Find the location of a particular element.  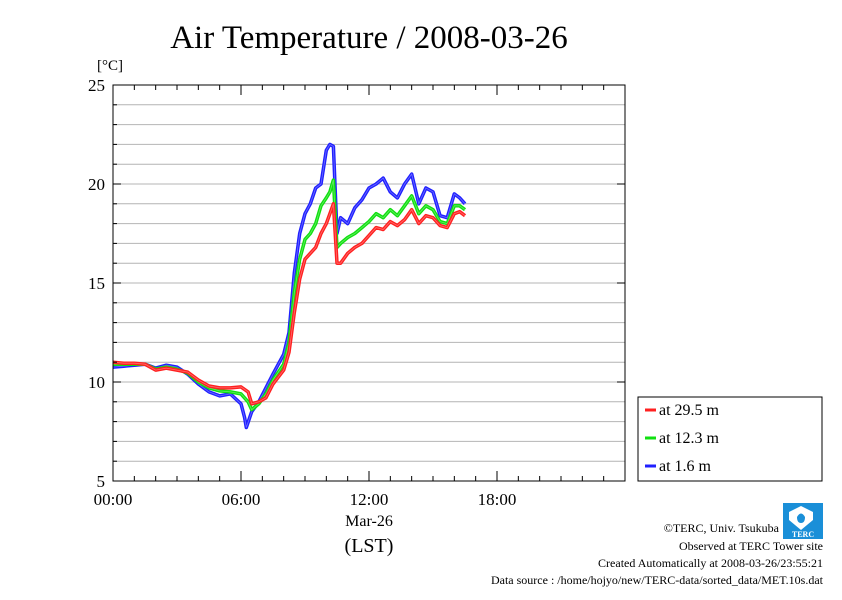

y-tick-label: 20 is located at coordinates (96, 184).